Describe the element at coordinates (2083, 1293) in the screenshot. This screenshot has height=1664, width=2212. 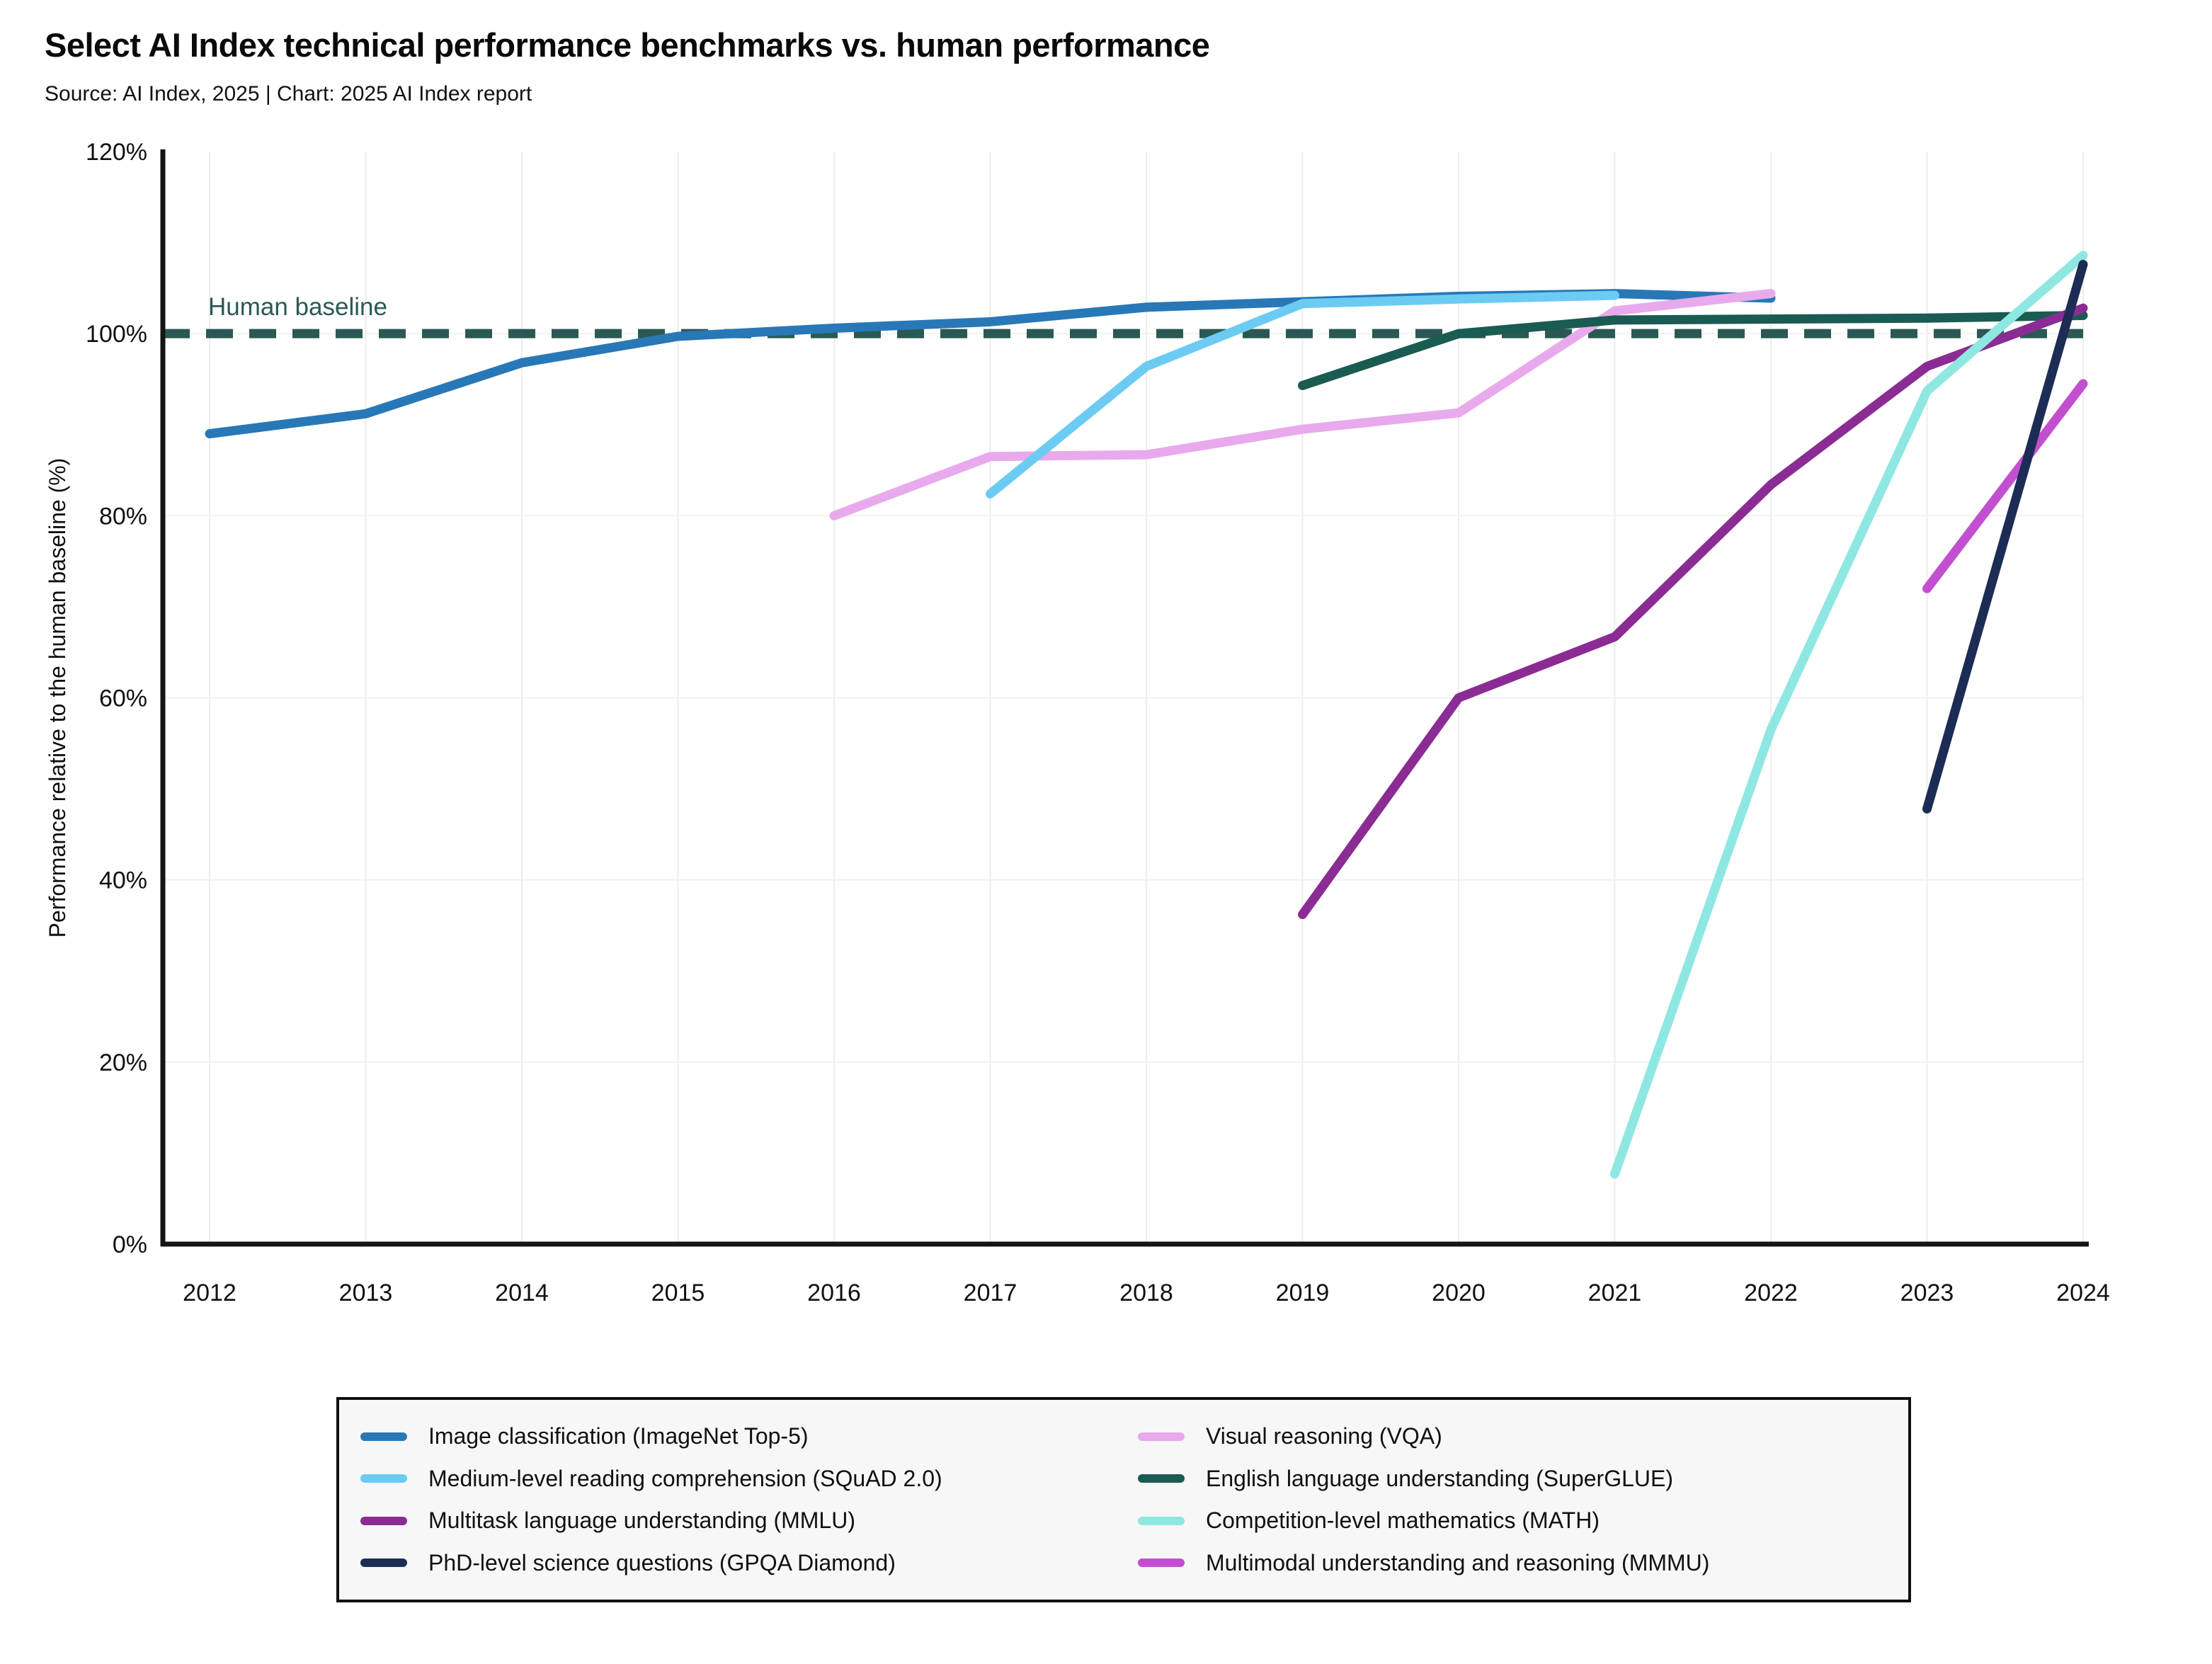
I see `x-tick-label: 2024` at that location.